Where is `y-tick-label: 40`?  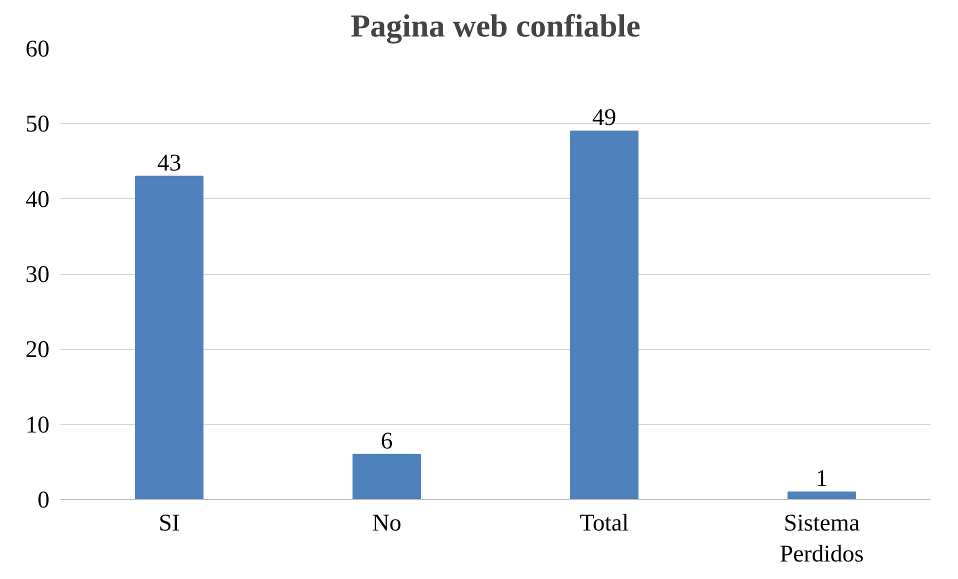 y-tick-label: 40 is located at coordinates (38, 199).